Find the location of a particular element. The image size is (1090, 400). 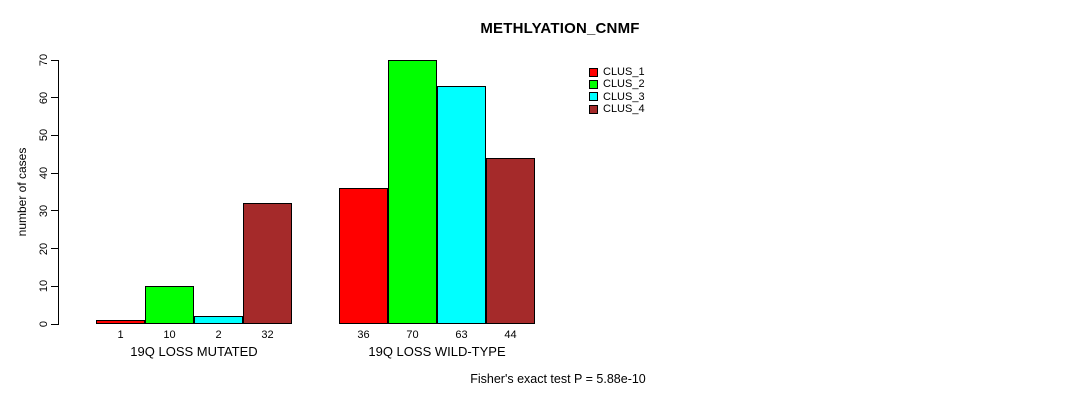

bar-value-label: 32 is located at coordinates (267, 335).